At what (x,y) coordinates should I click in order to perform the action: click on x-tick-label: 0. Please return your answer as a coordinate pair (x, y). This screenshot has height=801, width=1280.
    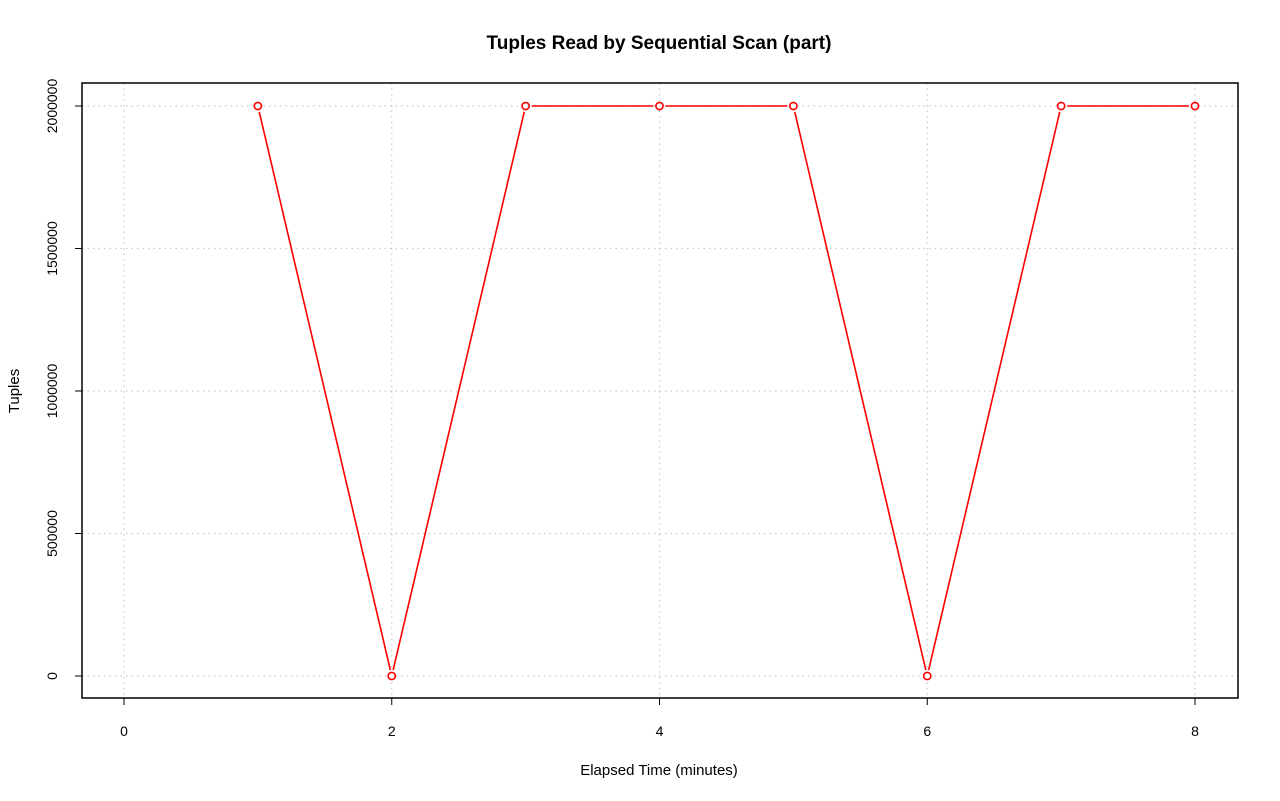
    Looking at the image, I should click on (124, 731).